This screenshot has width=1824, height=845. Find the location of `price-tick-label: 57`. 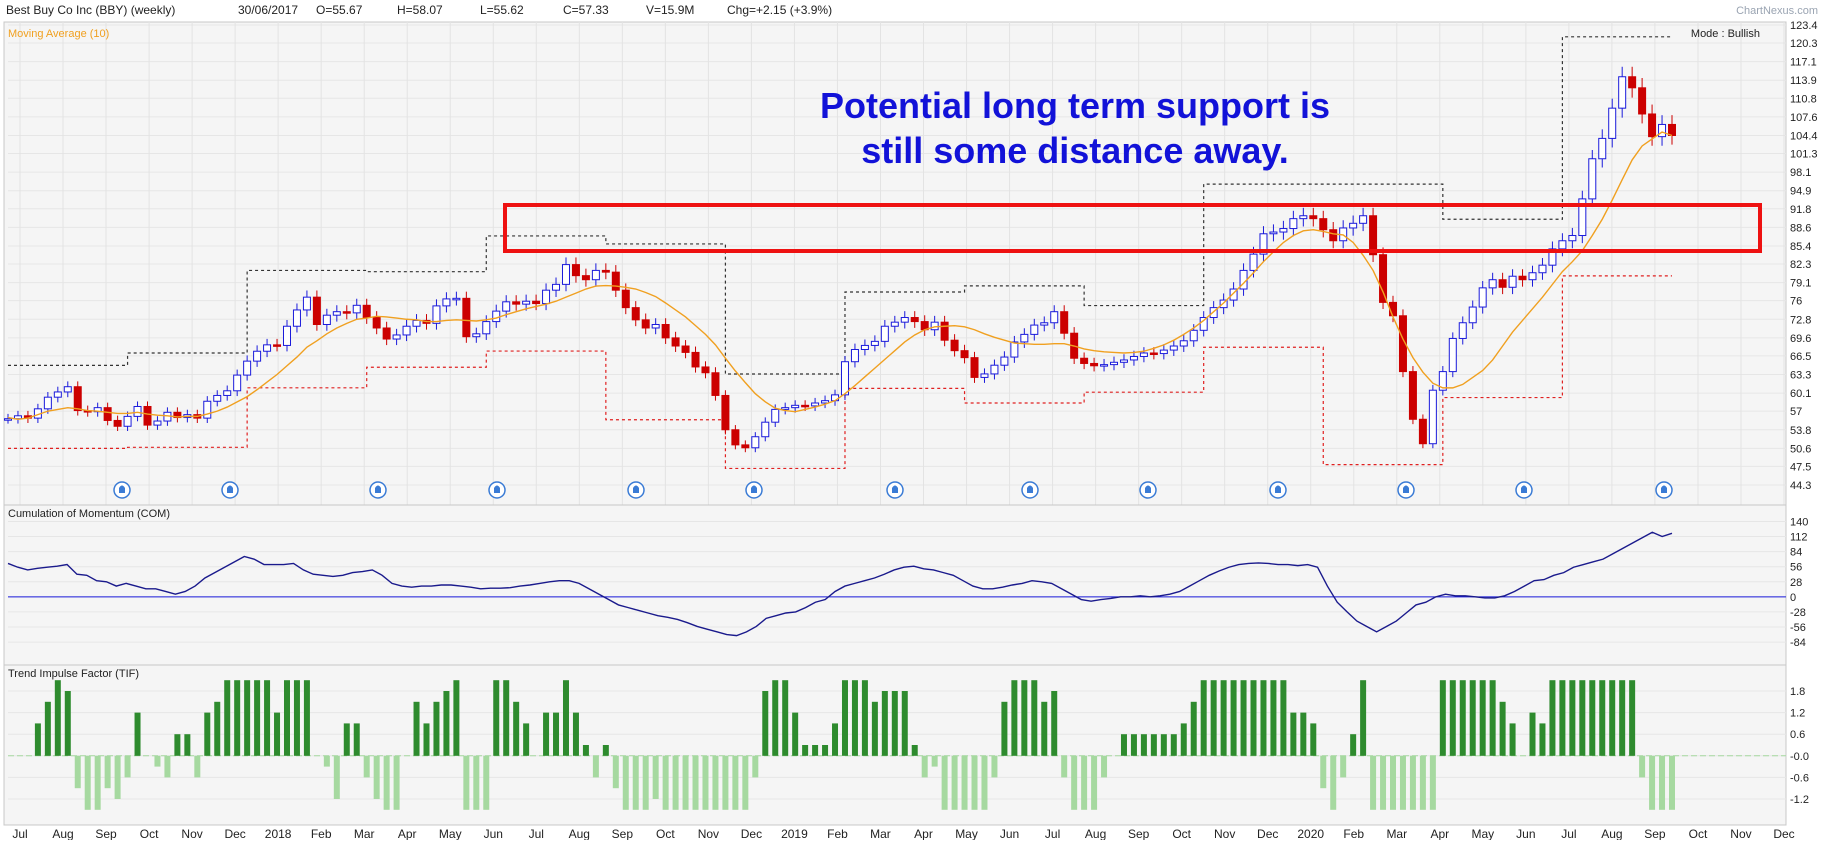

price-tick-label: 57 is located at coordinates (1796, 412).